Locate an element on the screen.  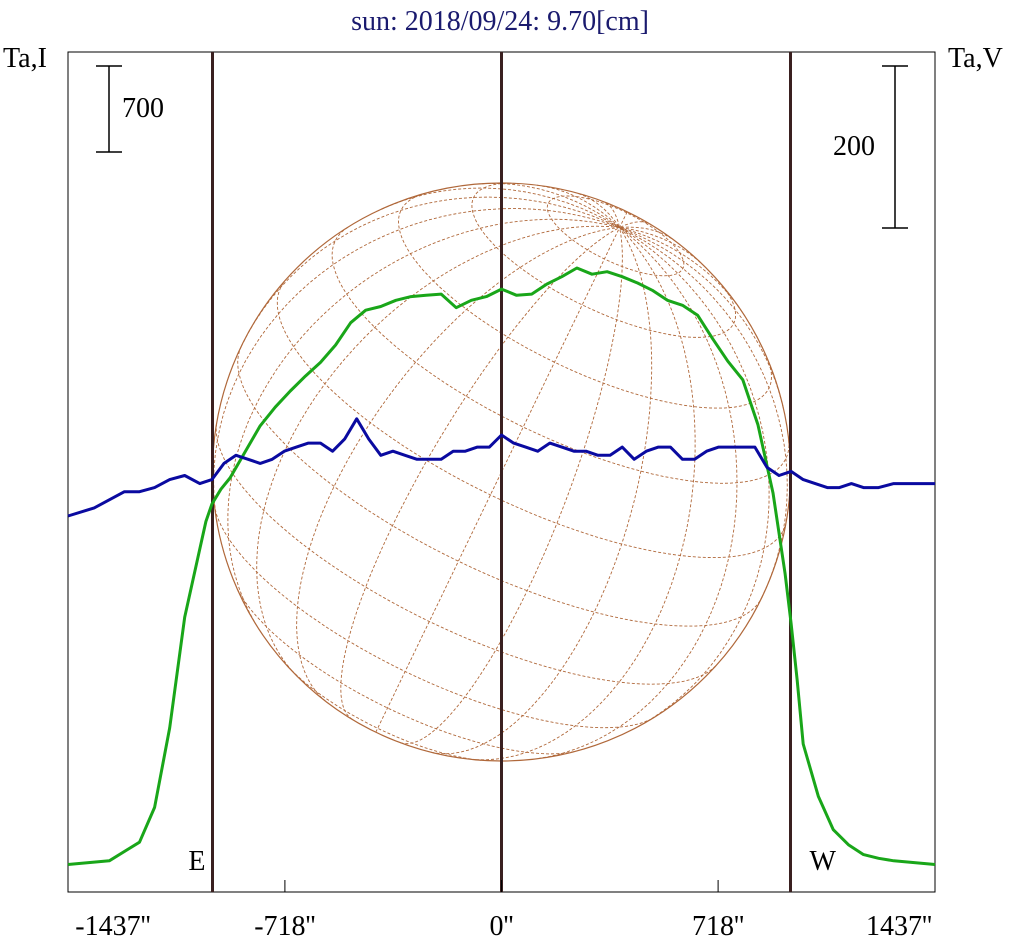
right-axis-label: Ta,V is located at coordinates (975, 58).